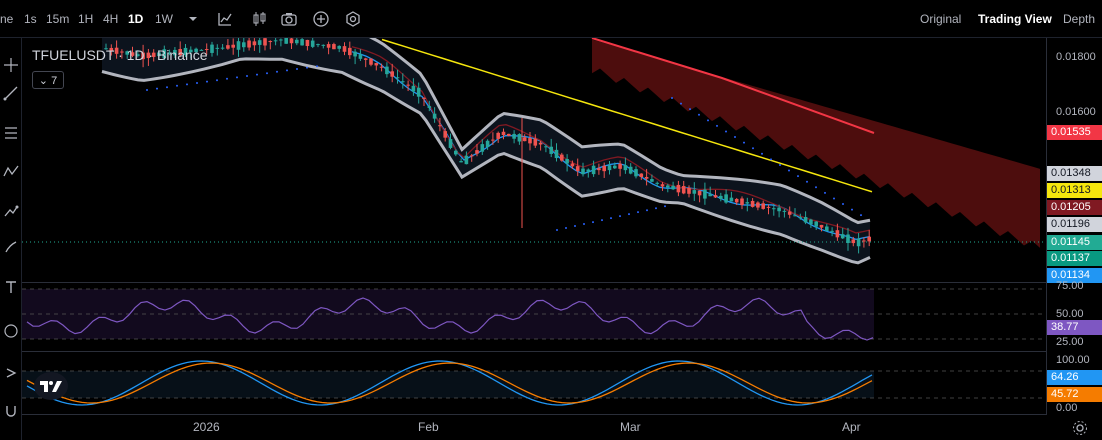 Image resolution: width=1102 pixels, height=440 pixels. I want to click on indicators-icon, so click(225, 19).